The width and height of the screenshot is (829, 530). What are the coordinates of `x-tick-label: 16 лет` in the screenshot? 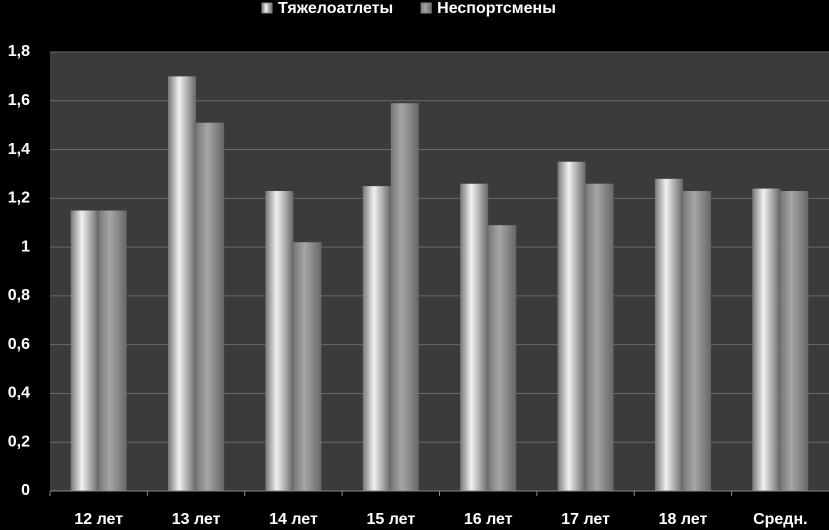 It's located at (488, 519).